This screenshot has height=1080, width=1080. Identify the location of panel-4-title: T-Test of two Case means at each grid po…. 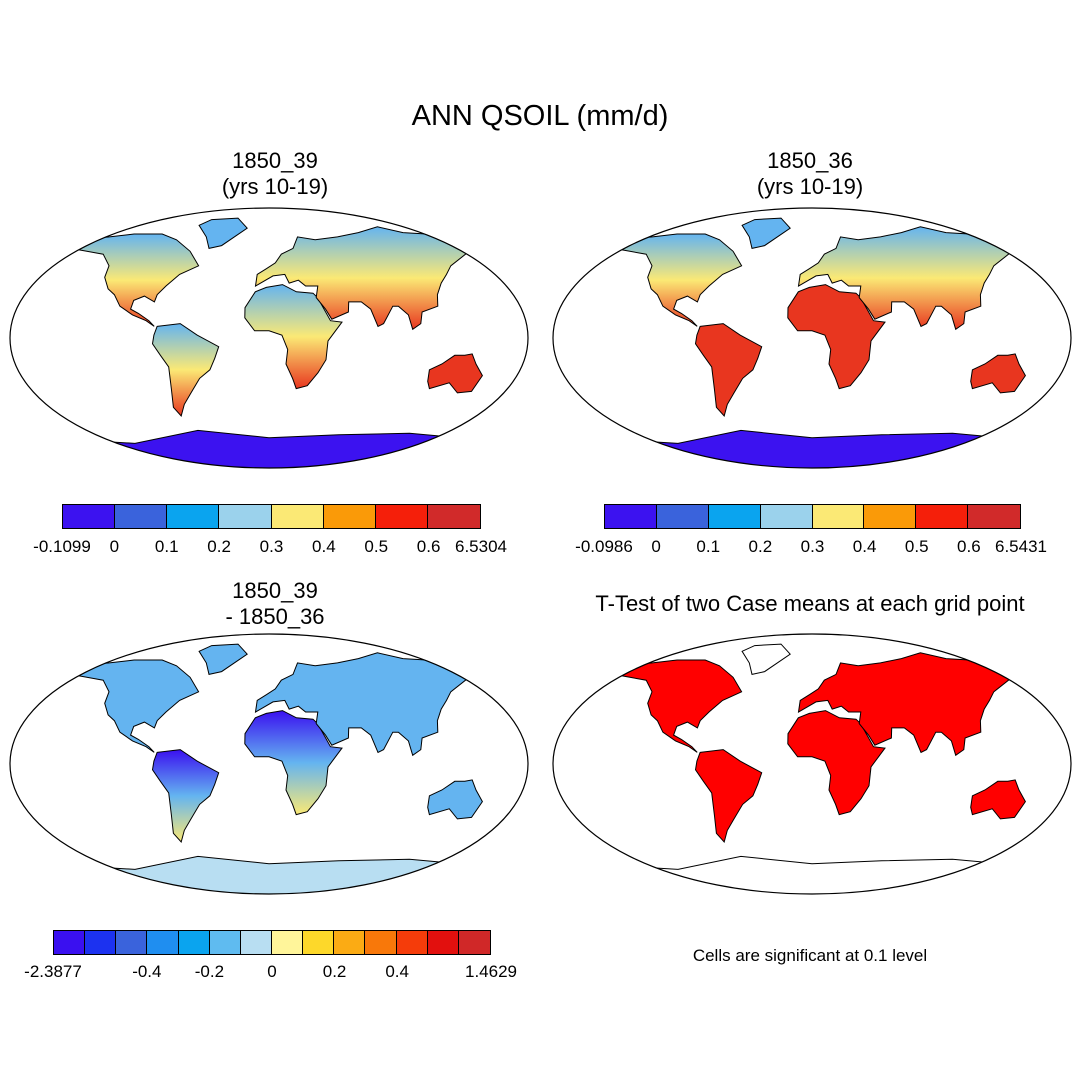
(810, 603).